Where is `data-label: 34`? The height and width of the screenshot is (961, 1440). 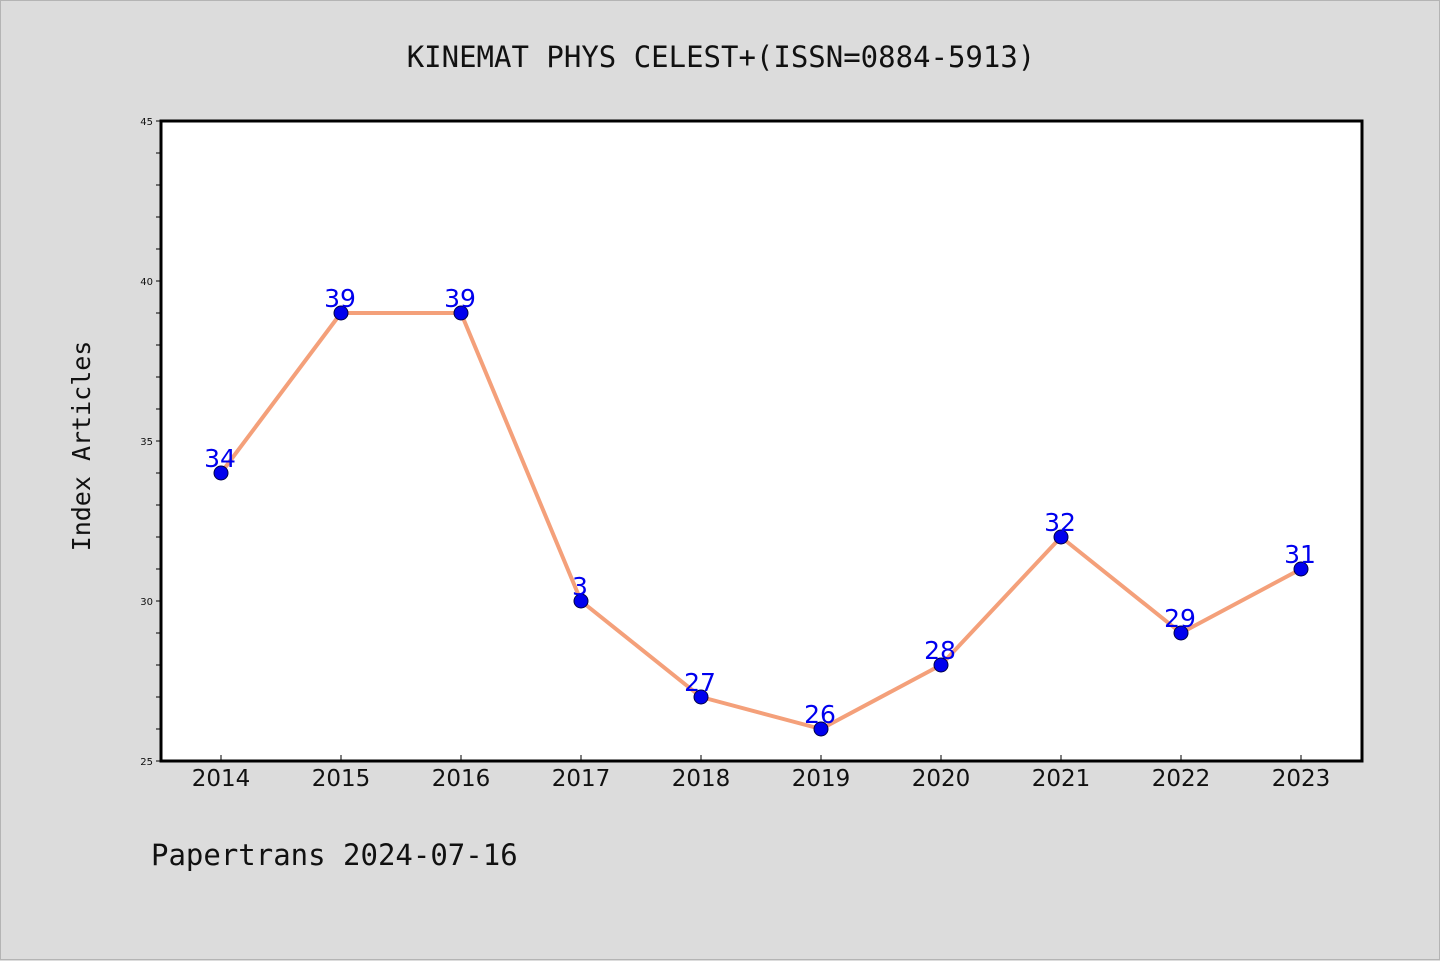 data-label: 34 is located at coordinates (220, 458).